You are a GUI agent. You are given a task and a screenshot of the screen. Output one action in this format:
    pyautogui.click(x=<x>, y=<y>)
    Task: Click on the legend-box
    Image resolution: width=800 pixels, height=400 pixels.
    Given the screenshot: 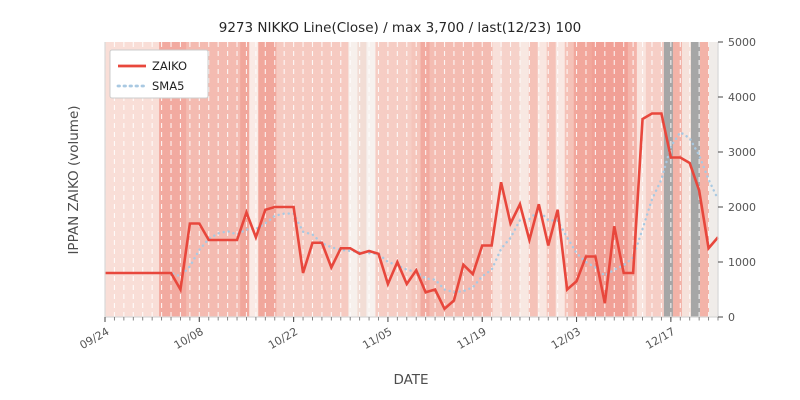 What is the action you would take?
    pyautogui.click(x=159, y=74)
    